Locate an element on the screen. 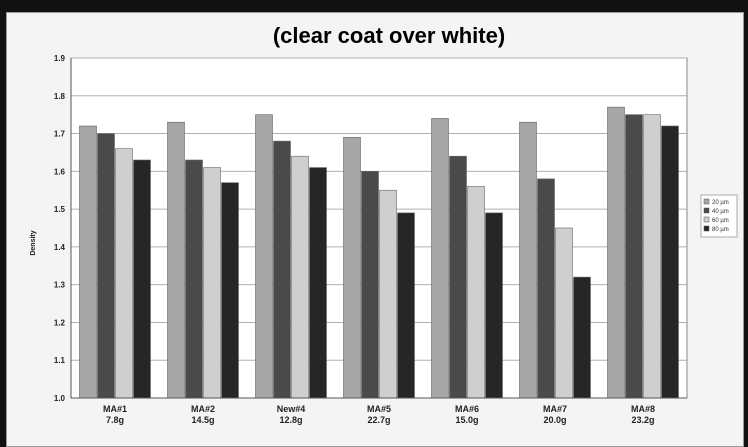 The height and width of the screenshot is (447, 748). x-tick-label: 22.7g is located at coordinates (378, 420).